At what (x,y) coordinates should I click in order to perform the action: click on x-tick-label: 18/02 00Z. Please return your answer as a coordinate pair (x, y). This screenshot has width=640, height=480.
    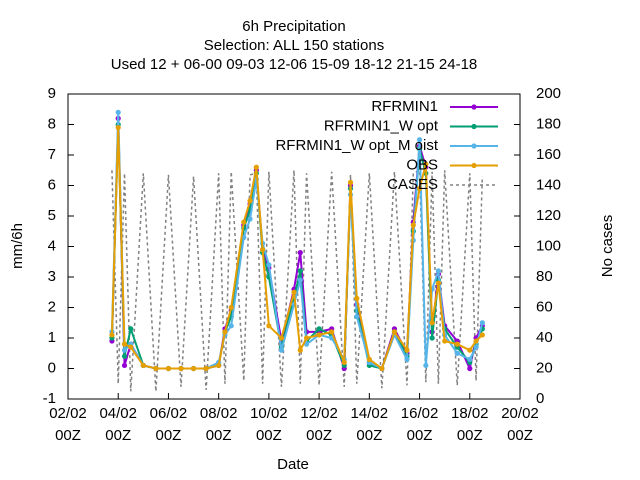
    Looking at the image, I should click on (469, 424).